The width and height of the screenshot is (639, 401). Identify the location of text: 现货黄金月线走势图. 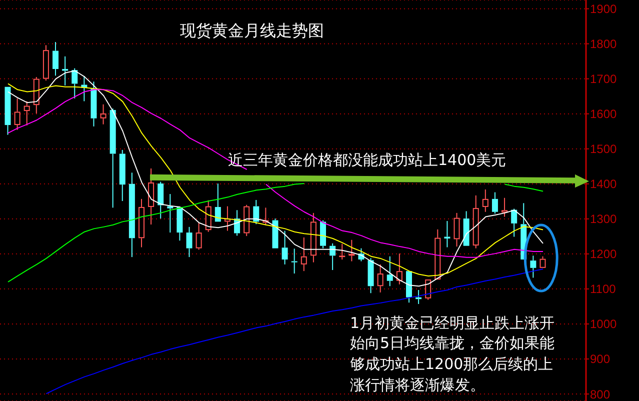
(252, 31).